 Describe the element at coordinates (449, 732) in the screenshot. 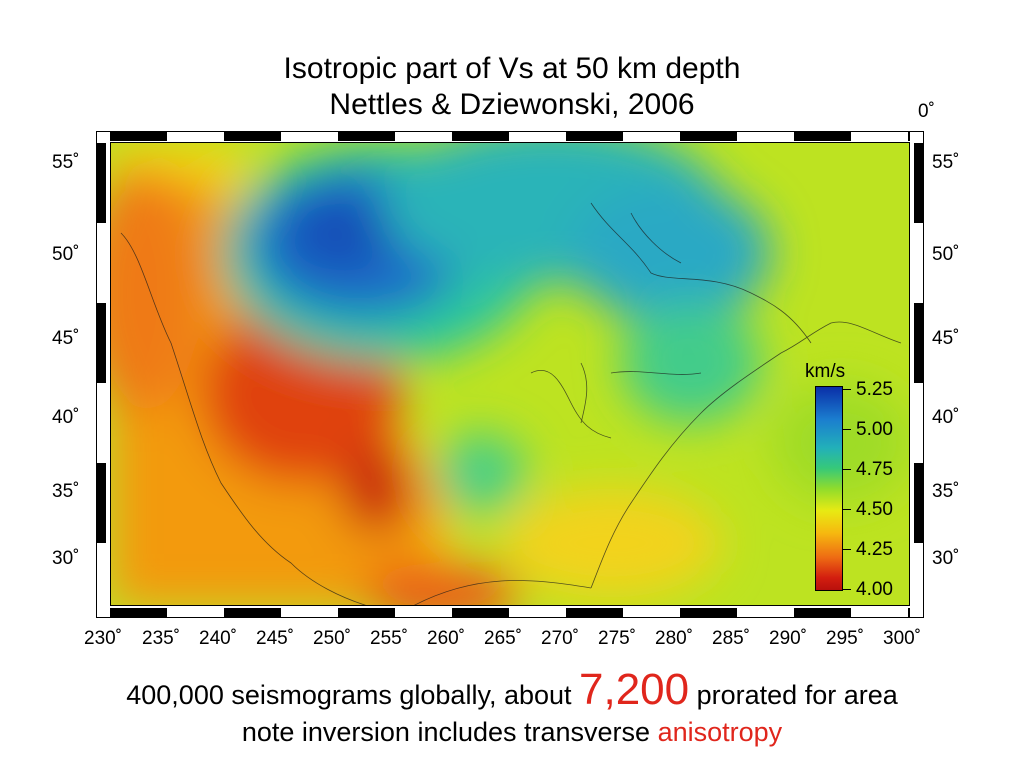

I see `footer-line-2-prefix: note inversion includes transverse` at that location.